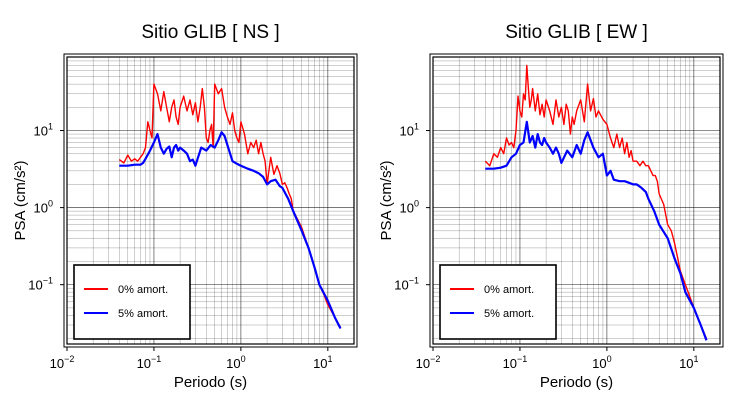 This screenshot has height=405, width=730. What do you see at coordinates (576, 32) in the screenshot?
I see `chart-title: Sitio GLIB [ EW ]` at bounding box center [576, 32].